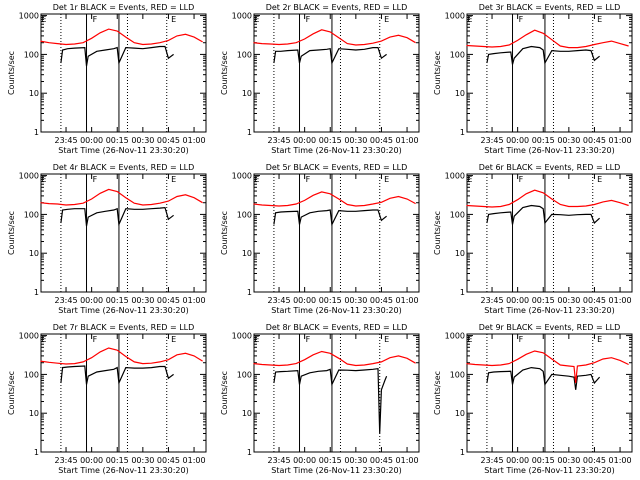 The height and width of the screenshot is (480, 640). What do you see at coordinates (124, 7) in the screenshot?
I see `chart-title: Det 1r BLACK = Events, RED = LLD` at bounding box center [124, 7].